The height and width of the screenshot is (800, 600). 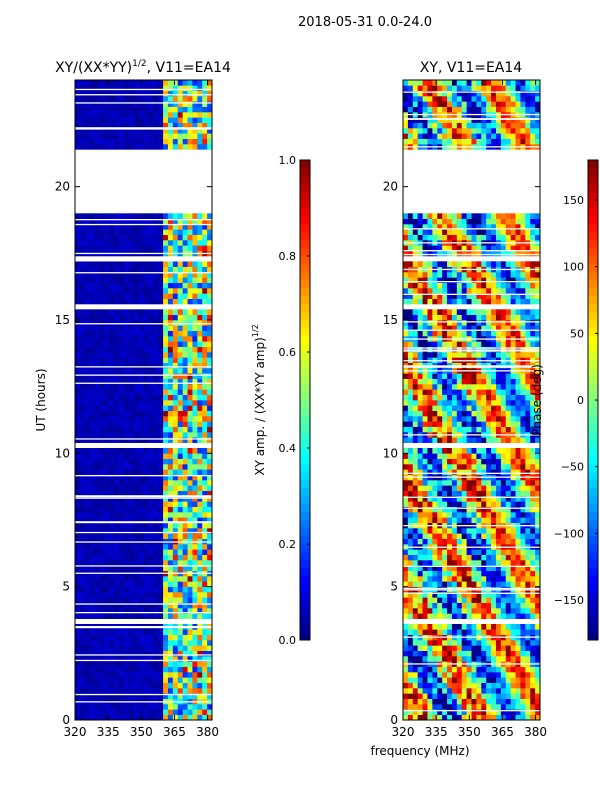 What do you see at coordinates (471, 68) in the screenshot?
I see `phase-panel-title: XY, V11=EA14` at bounding box center [471, 68].